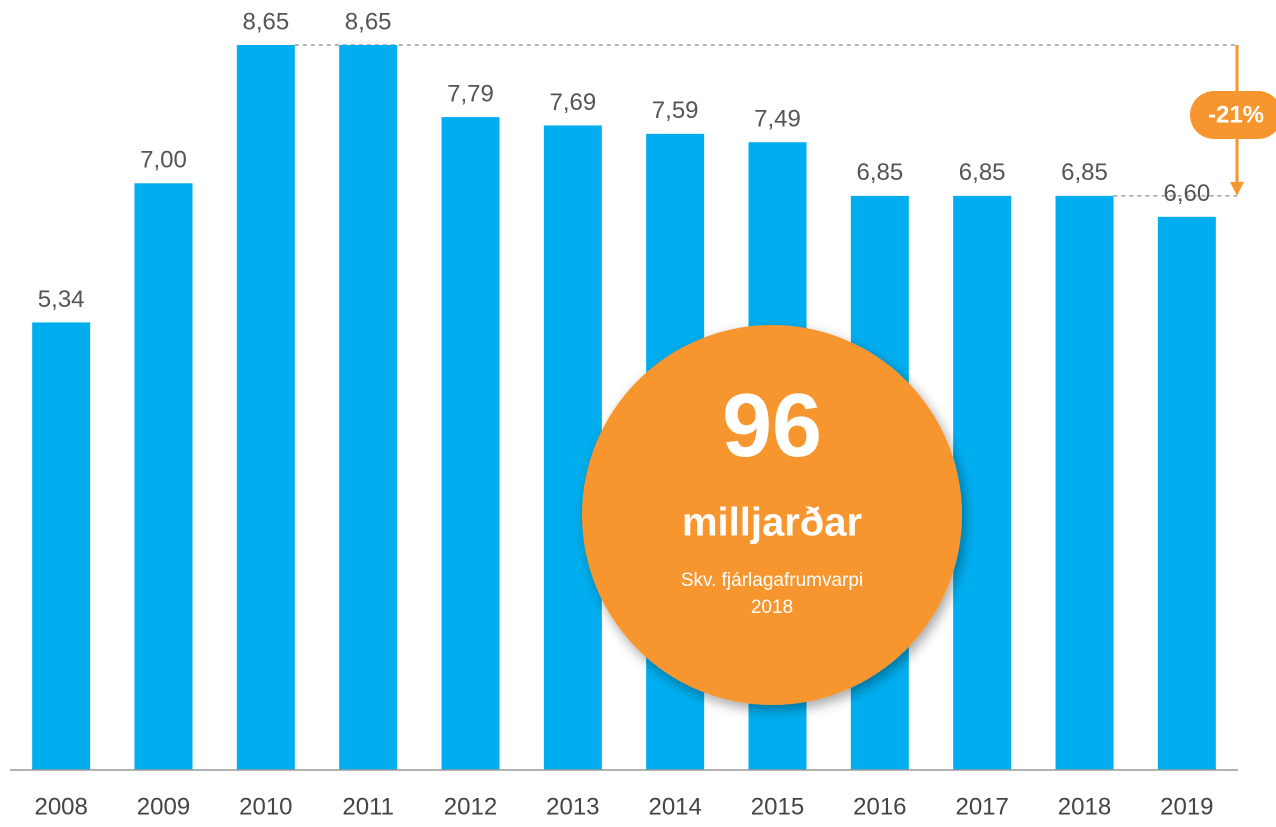  Describe the element at coordinates (675, 110) in the screenshot. I see `value-label: 7,59` at that location.